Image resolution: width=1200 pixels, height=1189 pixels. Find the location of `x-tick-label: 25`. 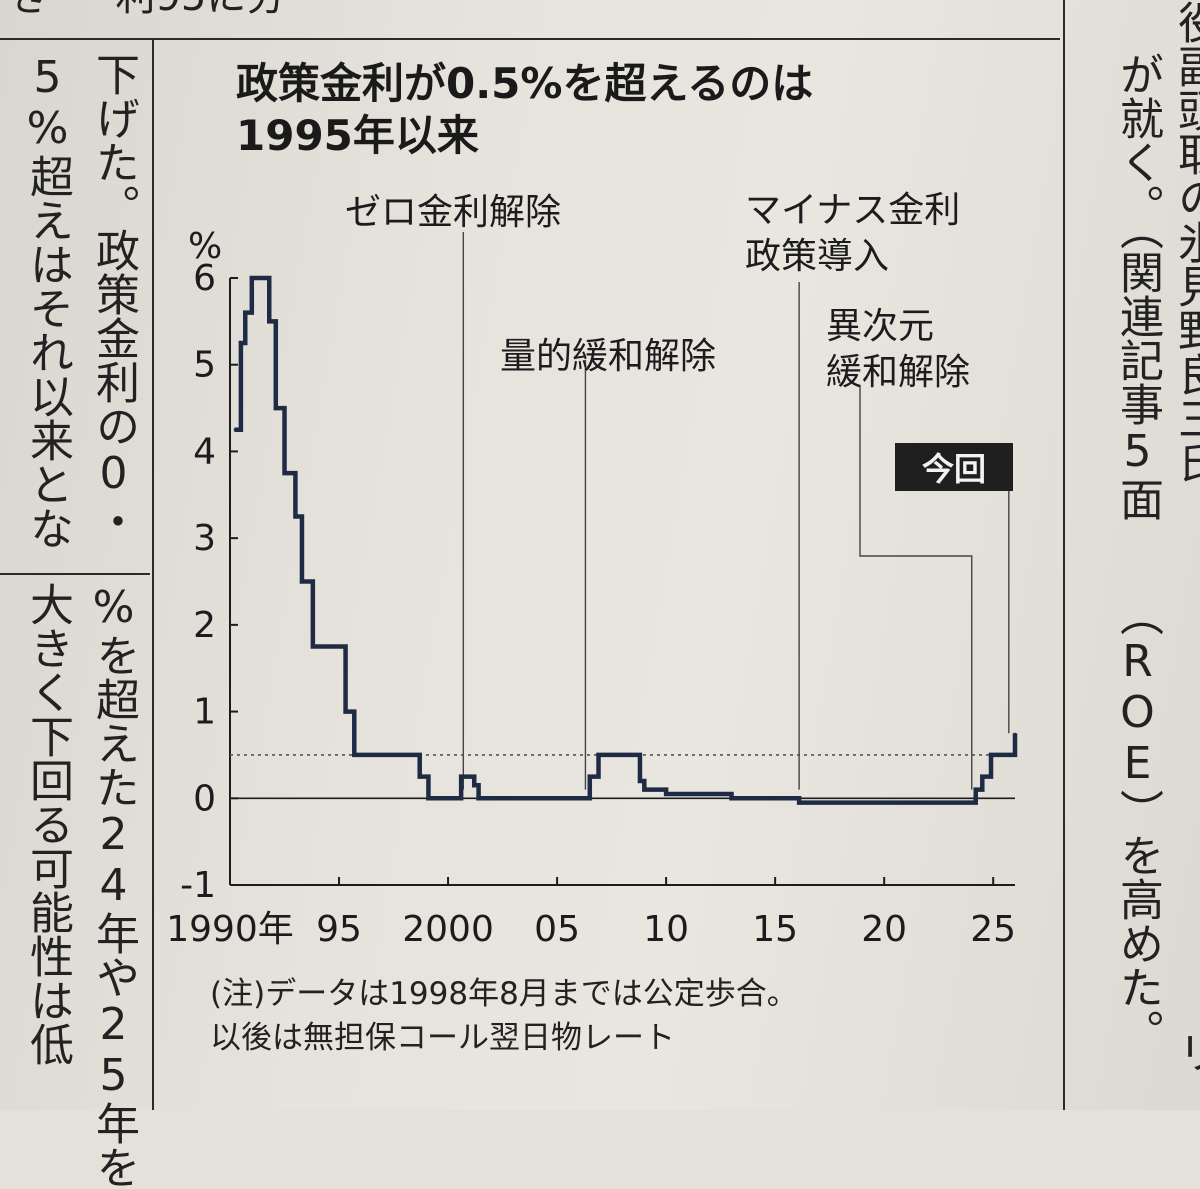

x-tick-label: 25 is located at coordinates (993, 929).